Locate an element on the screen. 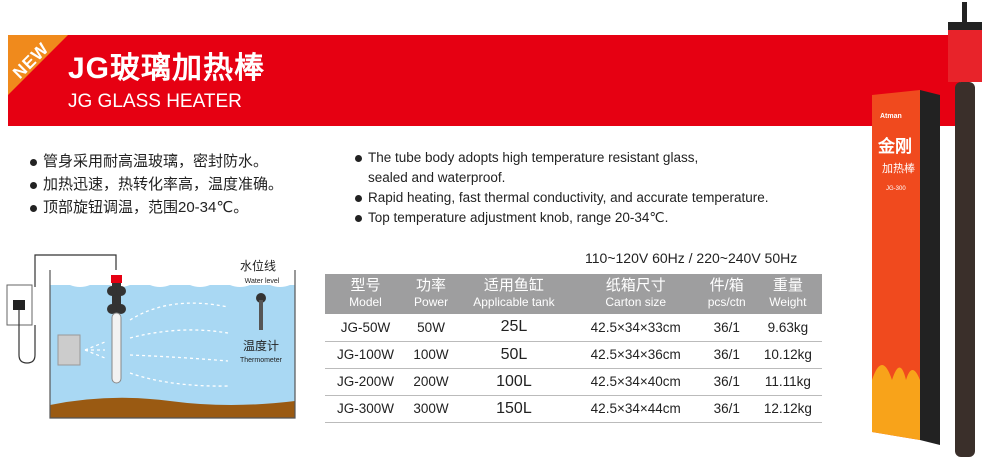 The image size is (1000, 468). table-cell: 42.5×34×36cm is located at coordinates (635, 355).